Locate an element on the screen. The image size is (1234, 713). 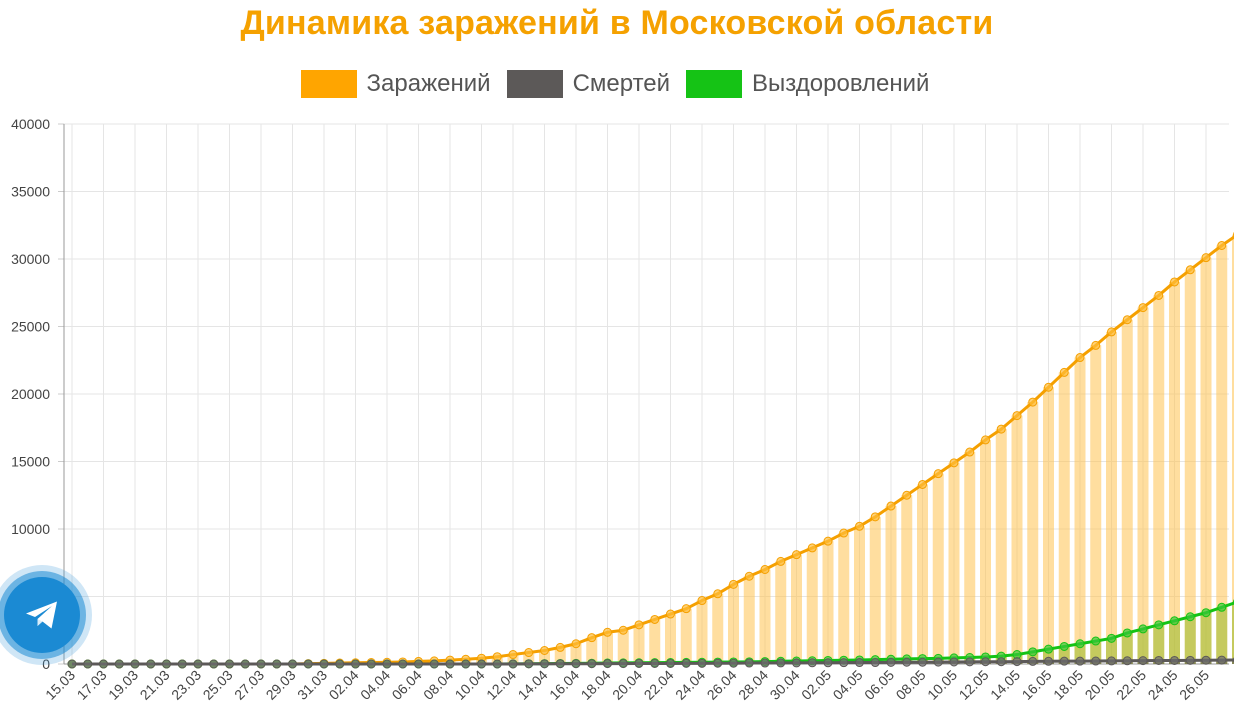
legend-item-deaths: Смертей is located at coordinates (588, 84).